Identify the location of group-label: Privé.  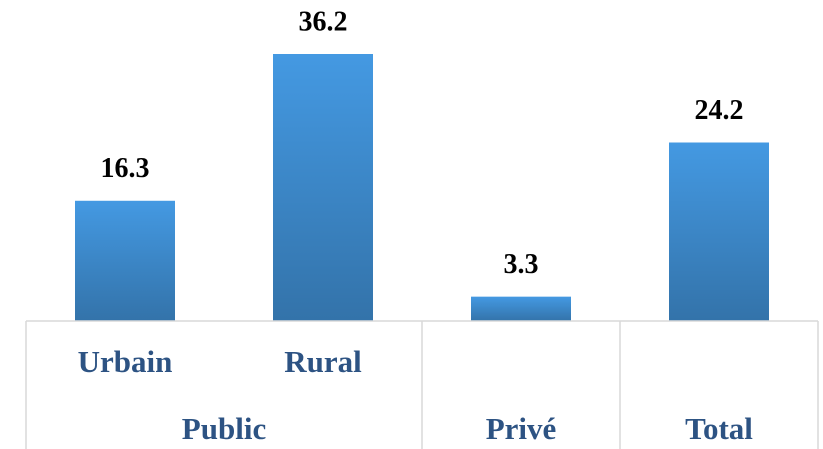
(521, 428).